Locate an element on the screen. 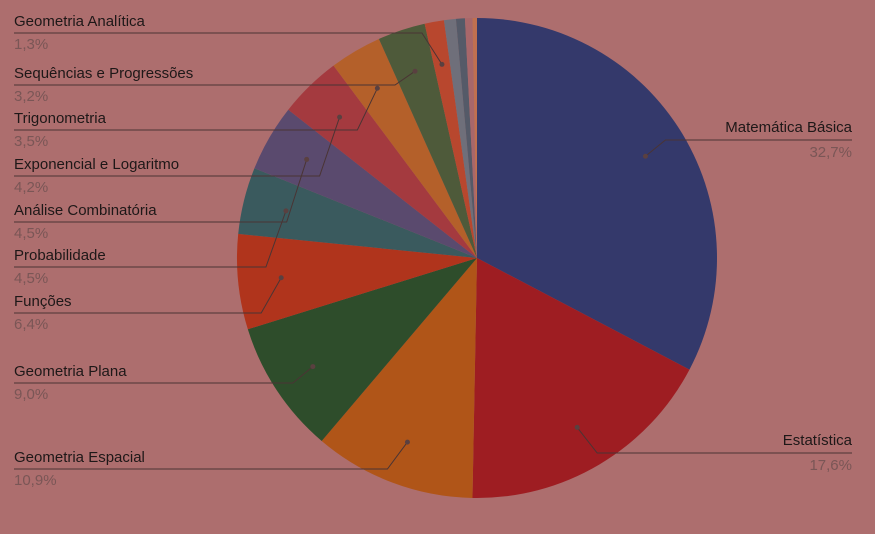  slice-label: Matemática Básica is located at coordinates (788, 127).